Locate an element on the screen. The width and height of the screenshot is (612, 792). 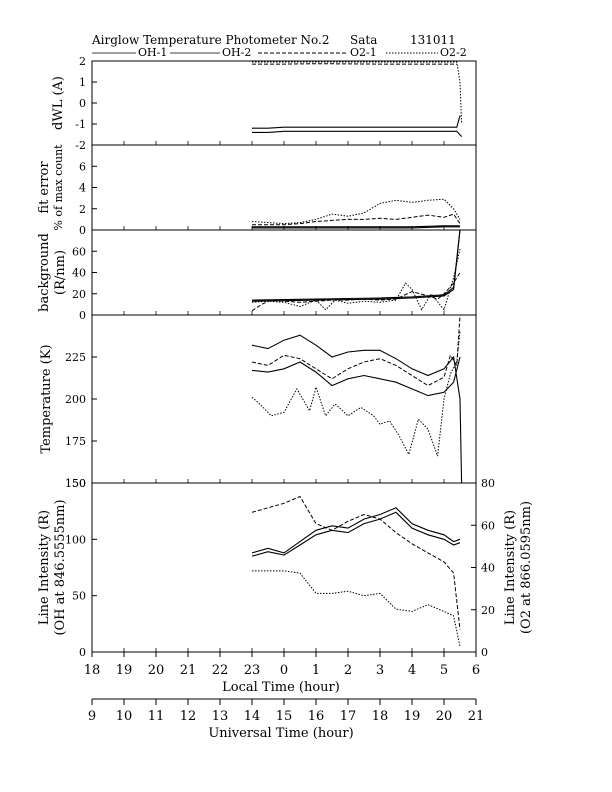
legend-label-o22: O2-2 is located at coordinates (453, 52).